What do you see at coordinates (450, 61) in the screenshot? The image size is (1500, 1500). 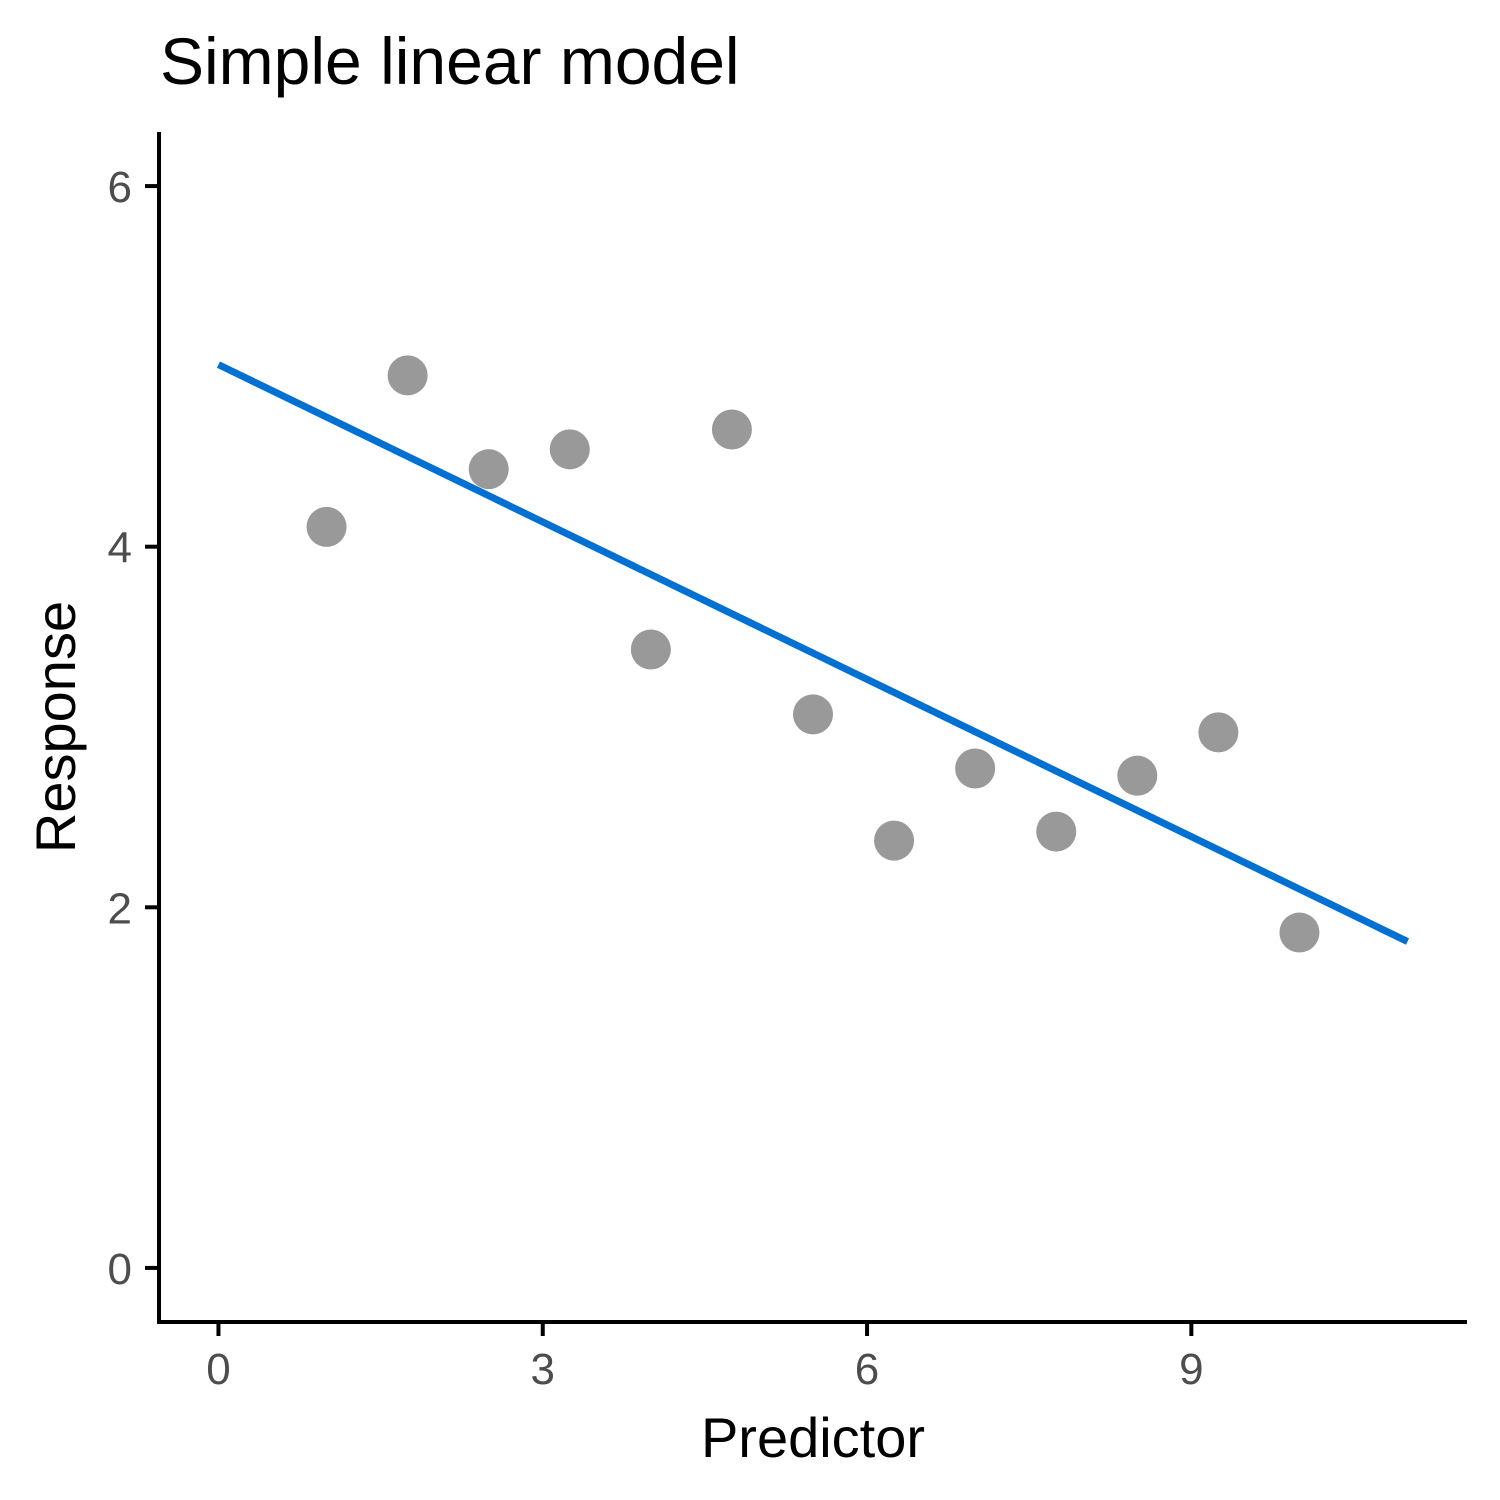 I see `chart-title: Simple linear model` at bounding box center [450, 61].